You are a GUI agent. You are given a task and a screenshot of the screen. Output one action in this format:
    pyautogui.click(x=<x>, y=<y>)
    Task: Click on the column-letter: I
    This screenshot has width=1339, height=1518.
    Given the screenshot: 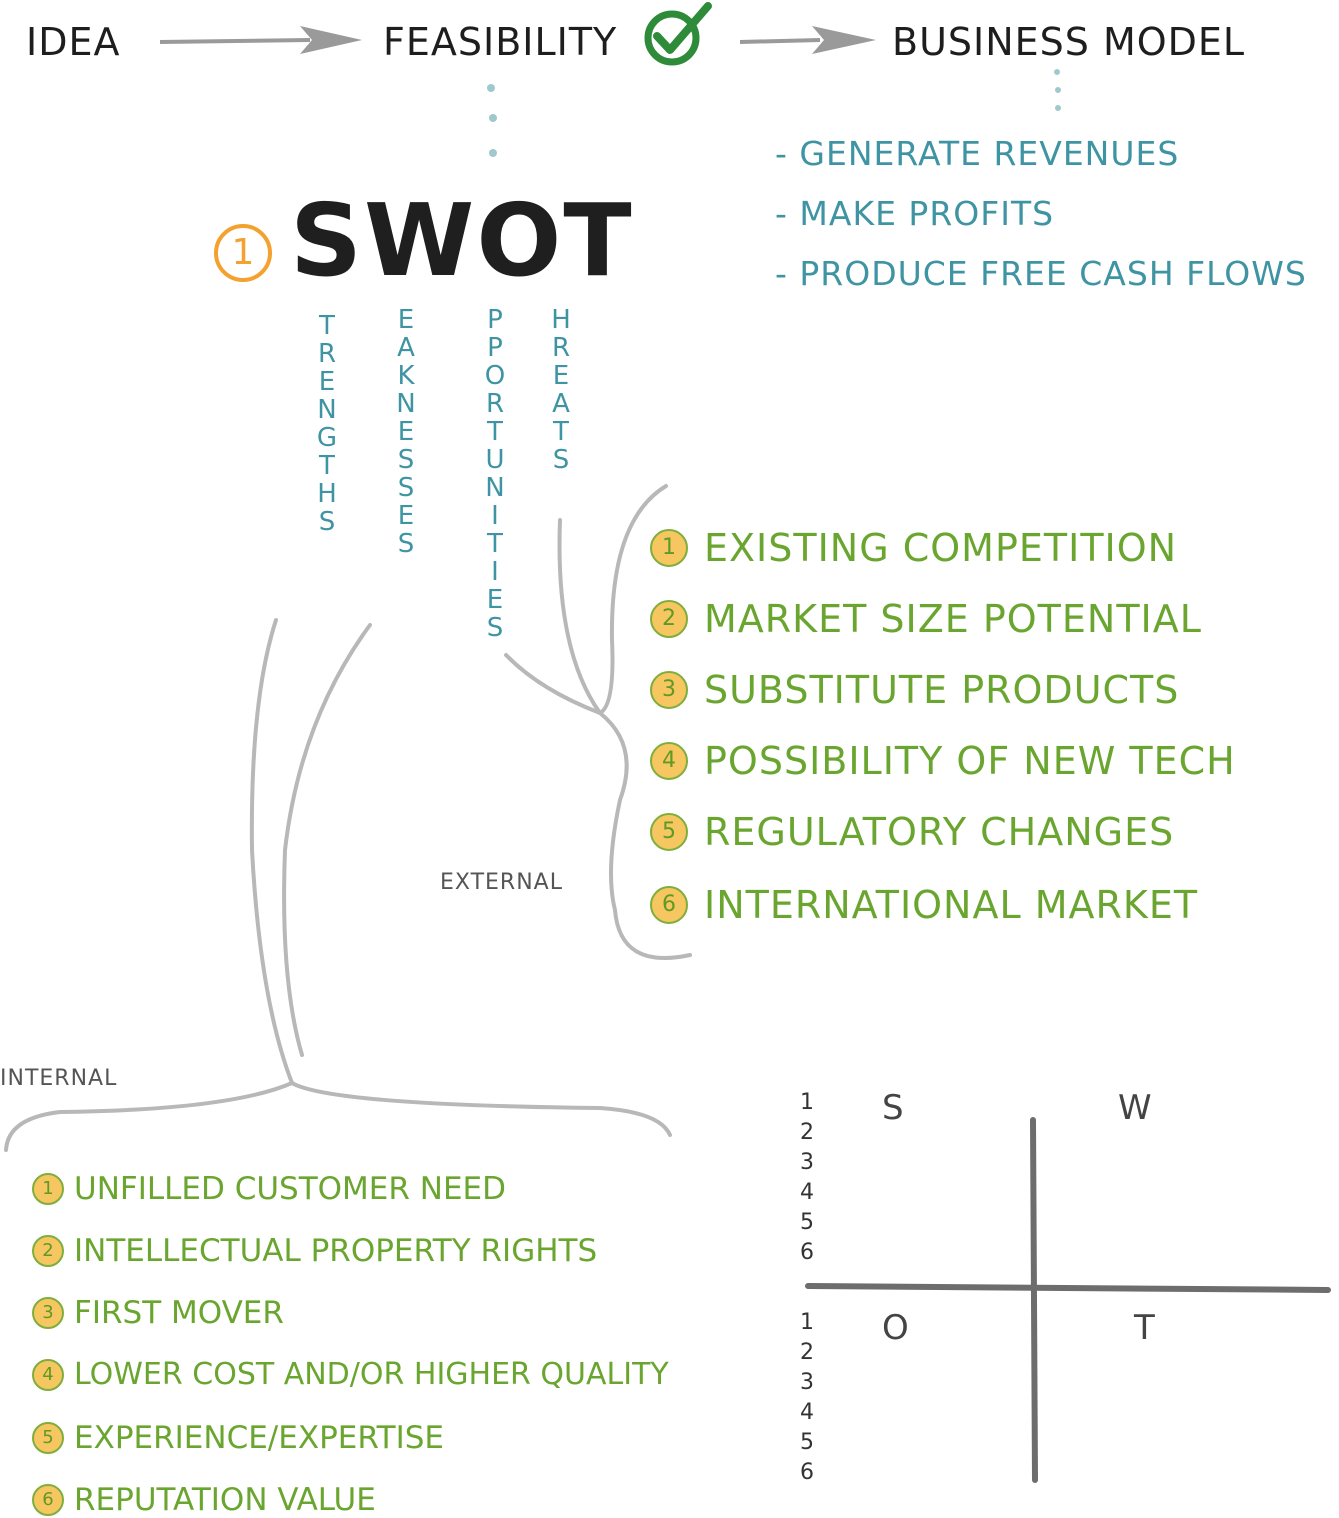 What is the action you would take?
    pyautogui.click(x=495, y=516)
    